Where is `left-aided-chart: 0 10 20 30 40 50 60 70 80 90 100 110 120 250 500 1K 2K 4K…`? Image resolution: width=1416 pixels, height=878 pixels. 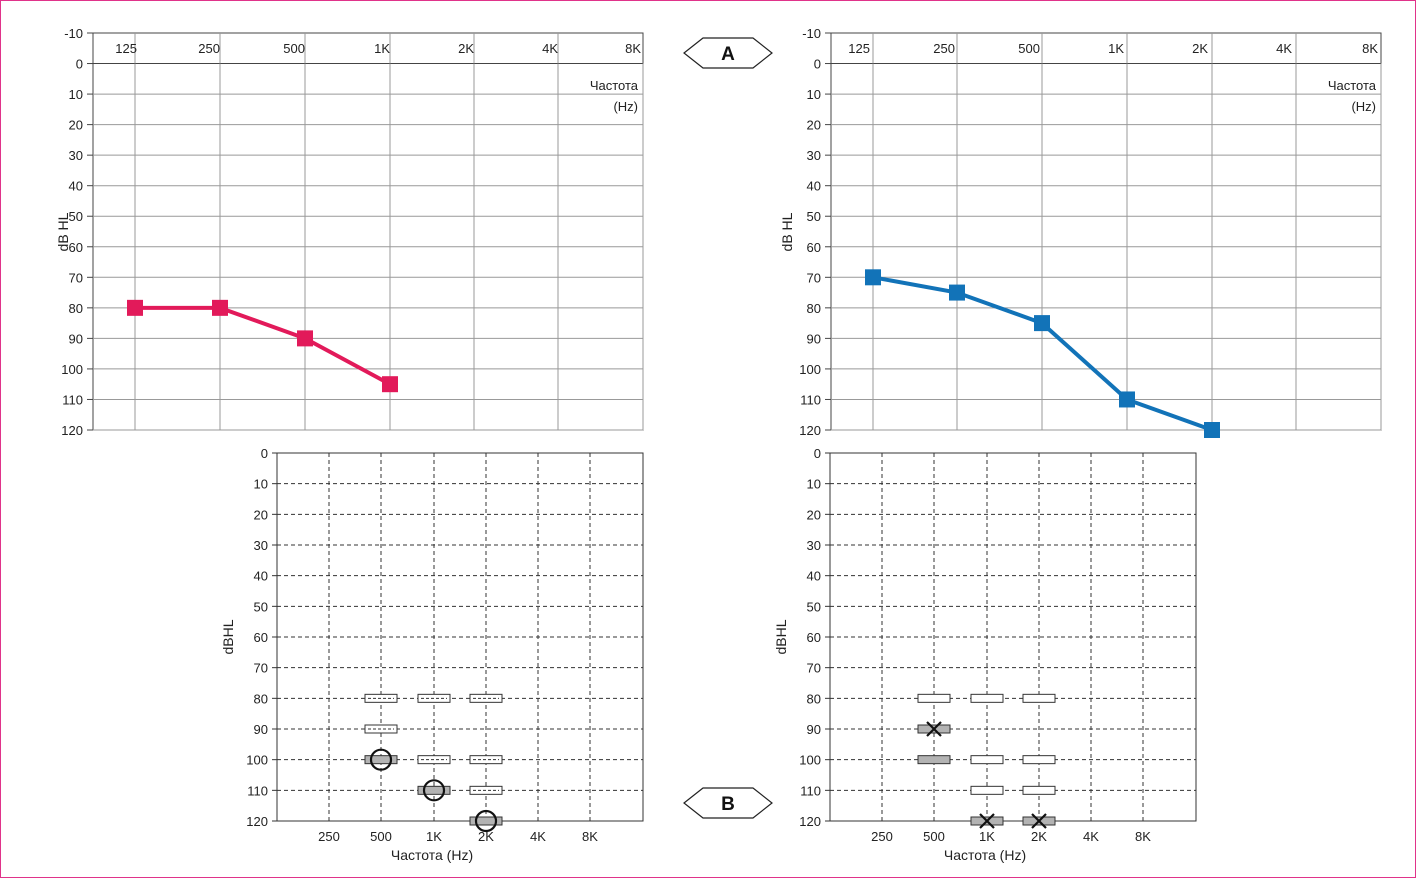 left-aided-chart: 0 10 20 30 40 50 60 70 80 90 100 110 120 250 500 1K 2K 4K… is located at coordinates (985, 654).